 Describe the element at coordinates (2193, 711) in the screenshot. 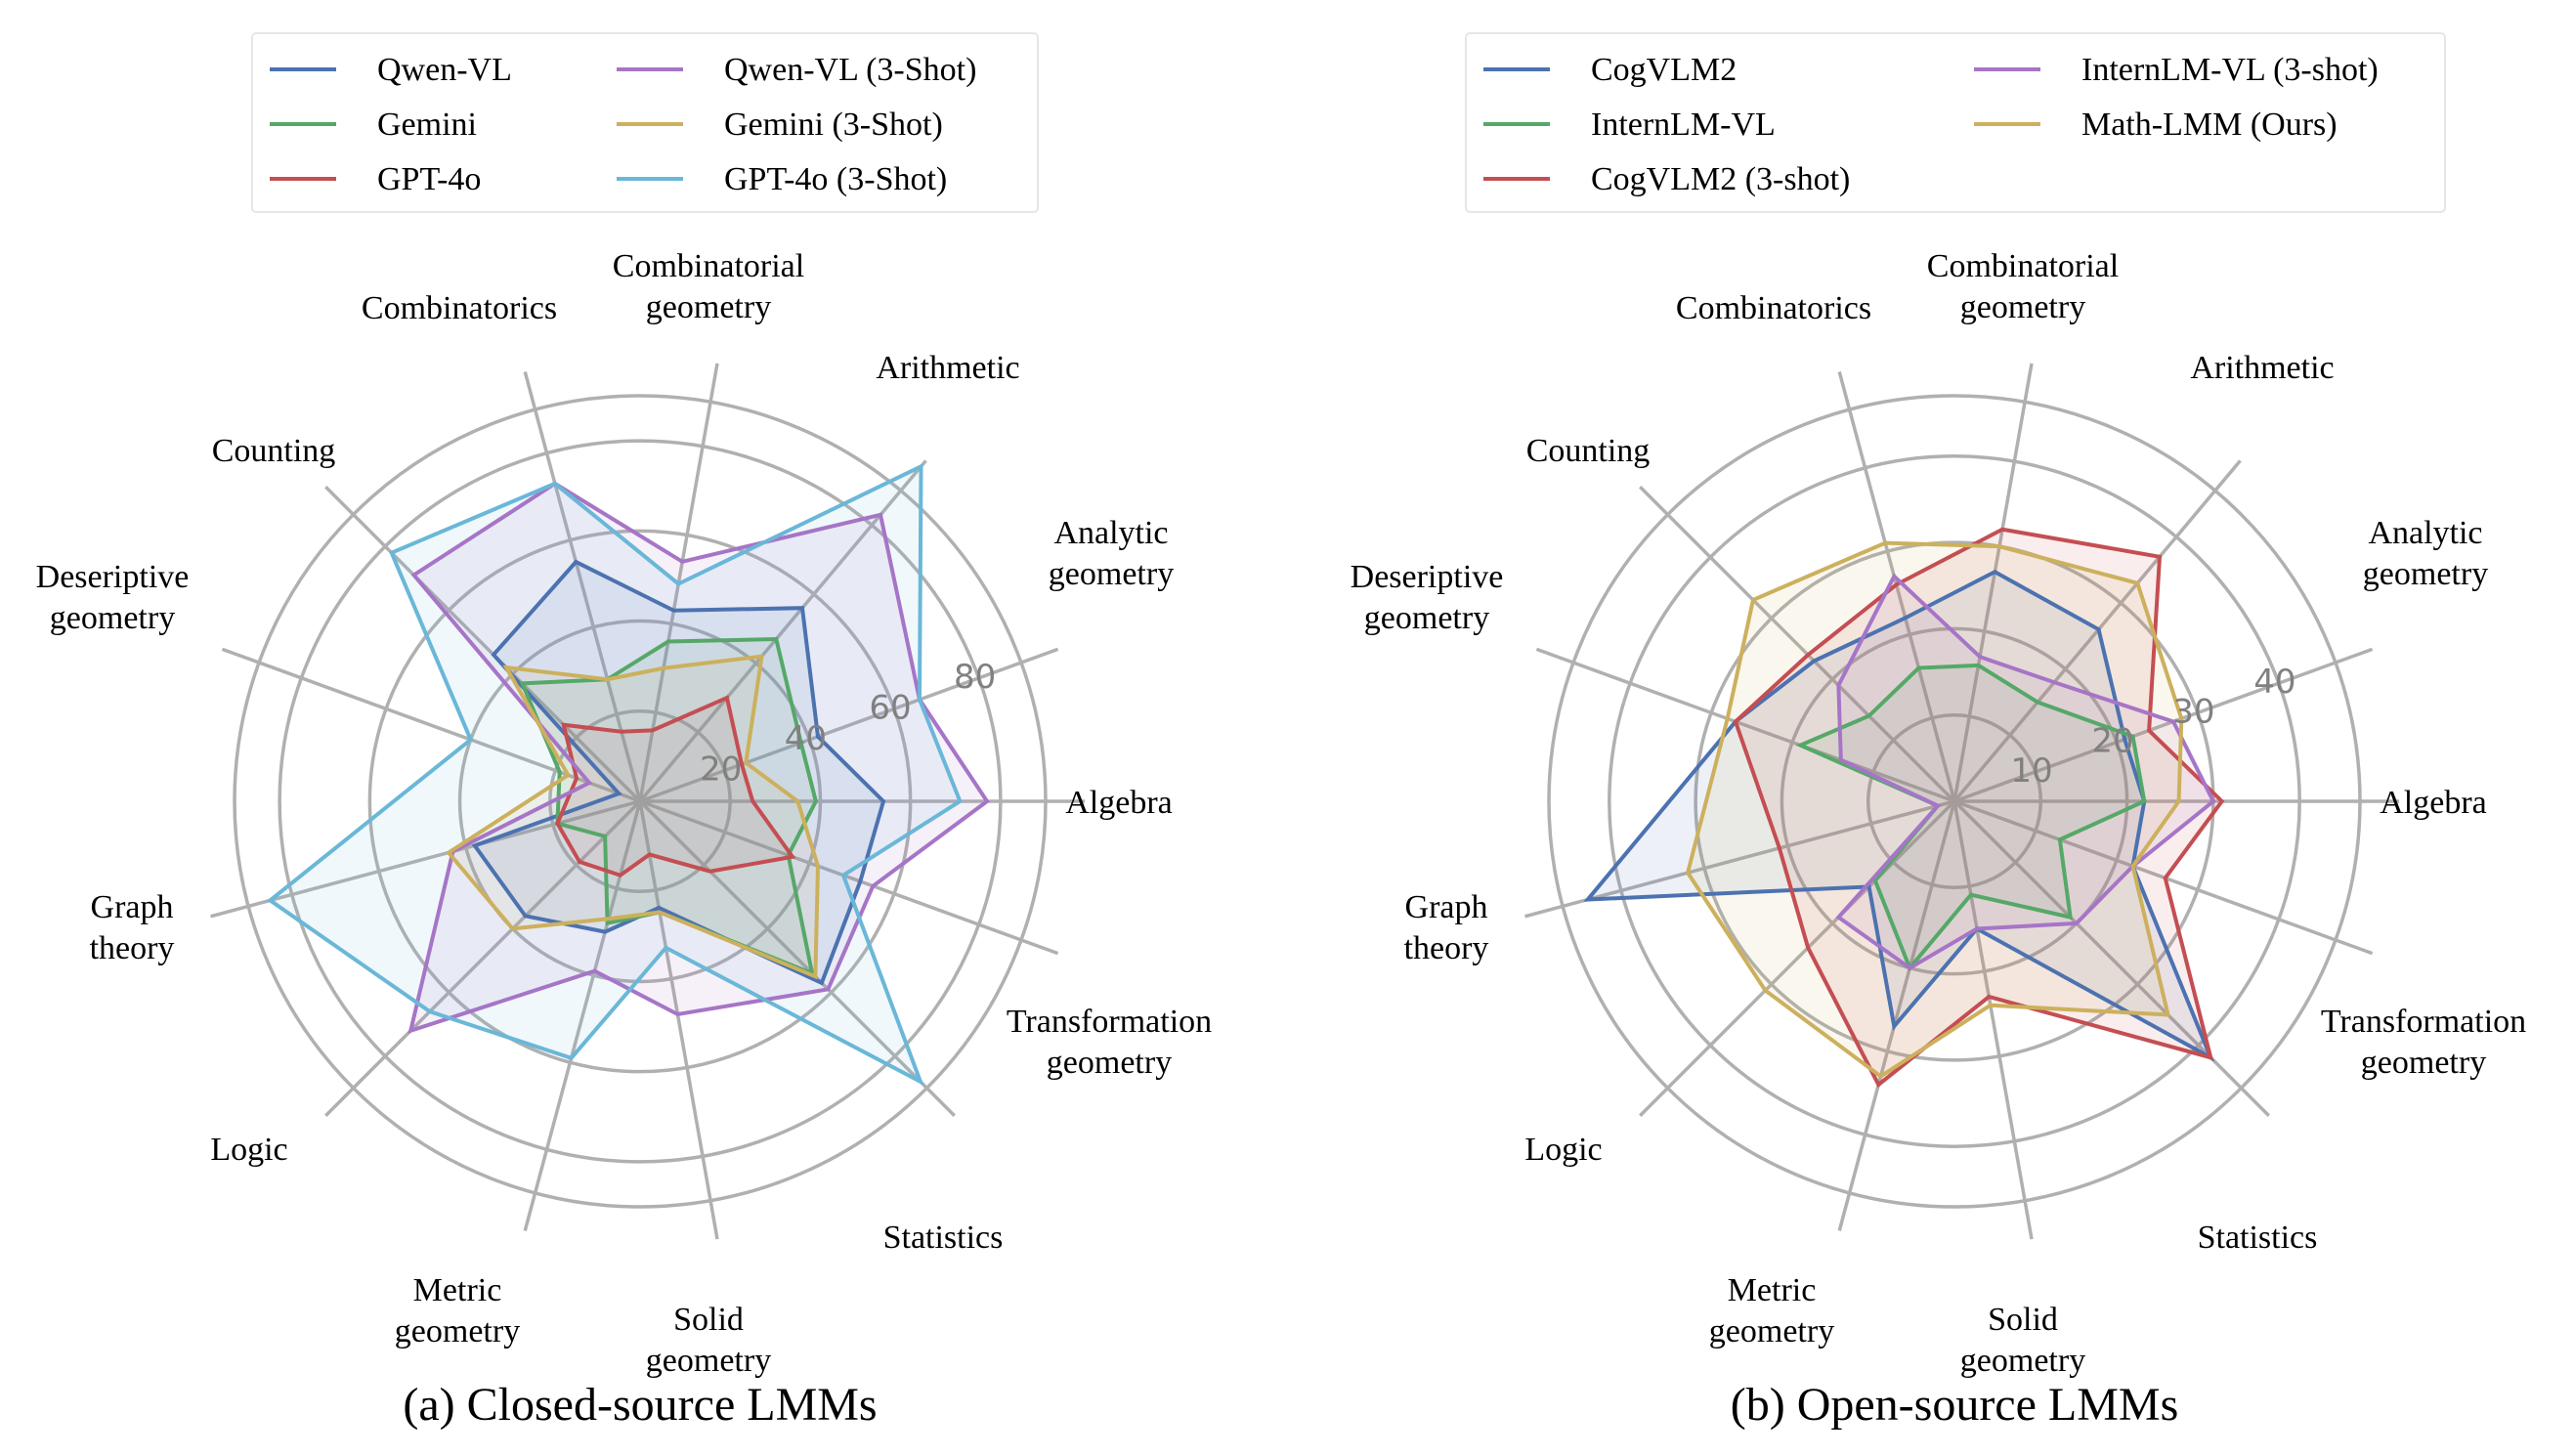

I see `tick-label-30: 30` at that location.